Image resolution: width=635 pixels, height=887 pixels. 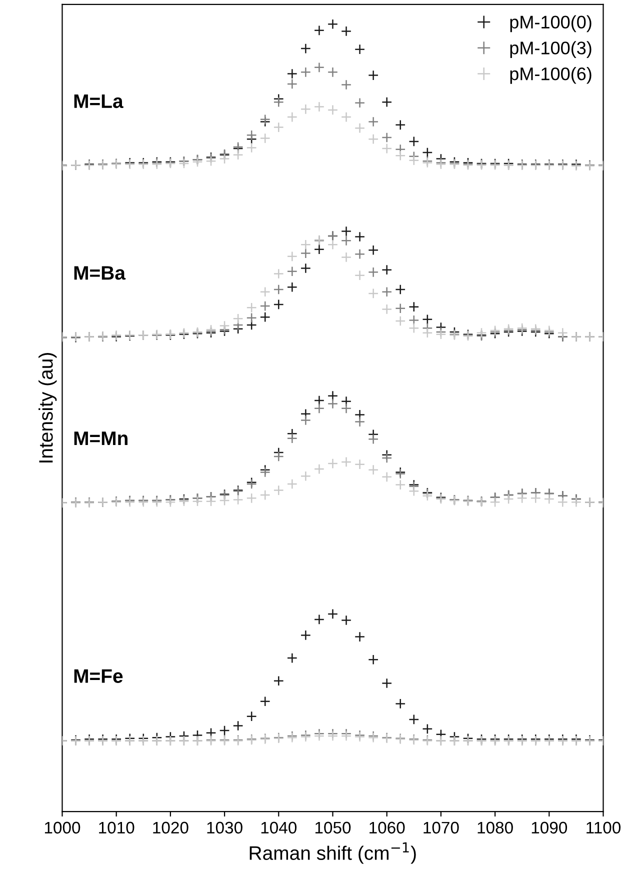 What do you see at coordinates (101, 438) in the screenshot?
I see `annotation: M=Mn` at bounding box center [101, 438].